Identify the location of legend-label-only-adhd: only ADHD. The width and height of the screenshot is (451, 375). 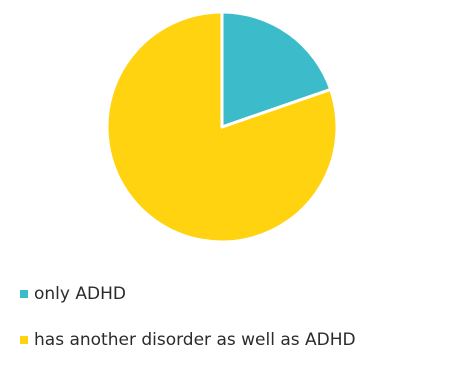
(80, 294).